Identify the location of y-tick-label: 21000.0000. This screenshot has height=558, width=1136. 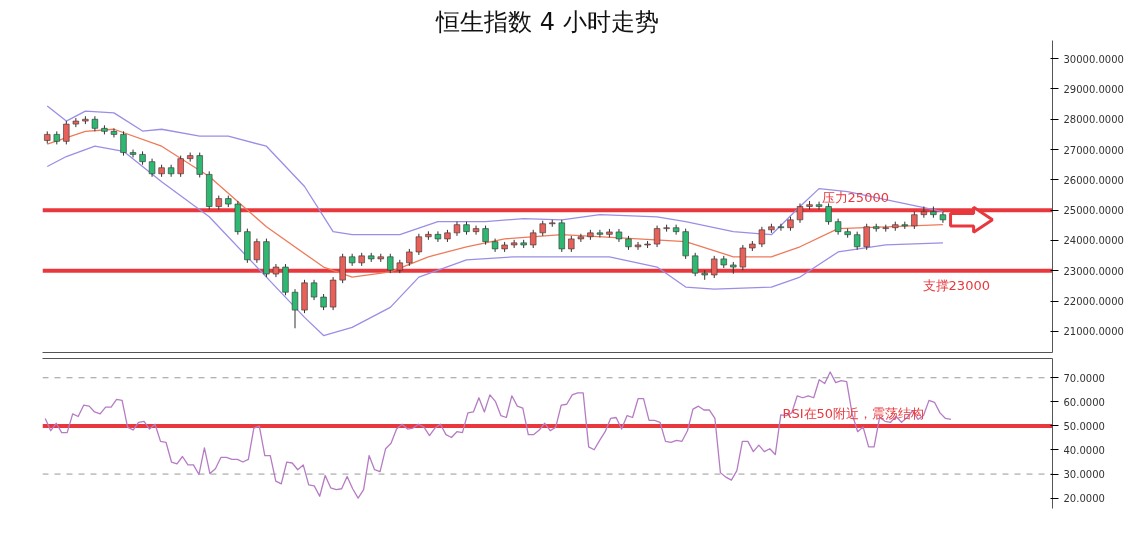
(1093, 332).